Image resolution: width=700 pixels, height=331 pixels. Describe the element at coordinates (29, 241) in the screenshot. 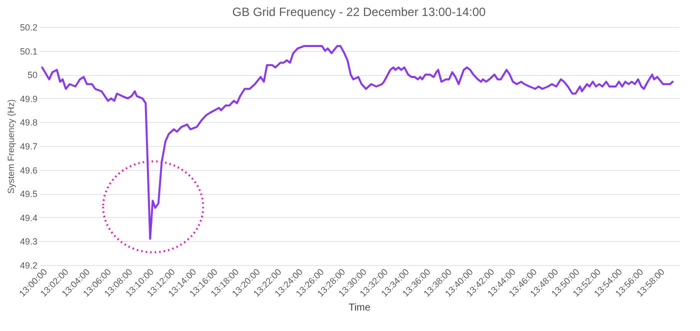

I see `y-tick-label: 49.3` at that location.